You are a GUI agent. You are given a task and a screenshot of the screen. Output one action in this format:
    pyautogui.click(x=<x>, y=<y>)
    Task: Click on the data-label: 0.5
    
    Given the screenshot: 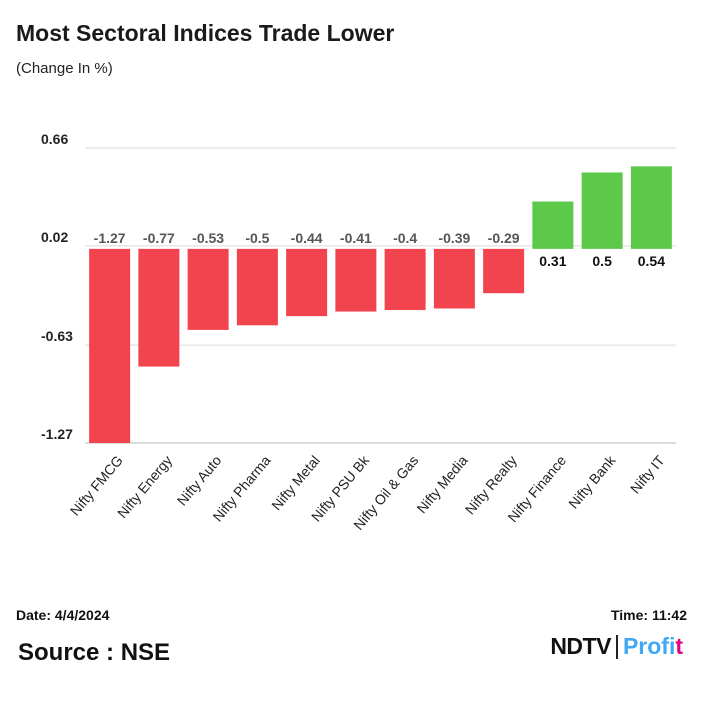 What is the action you would take?
    pyautogui.click(x=602, y=261)
    